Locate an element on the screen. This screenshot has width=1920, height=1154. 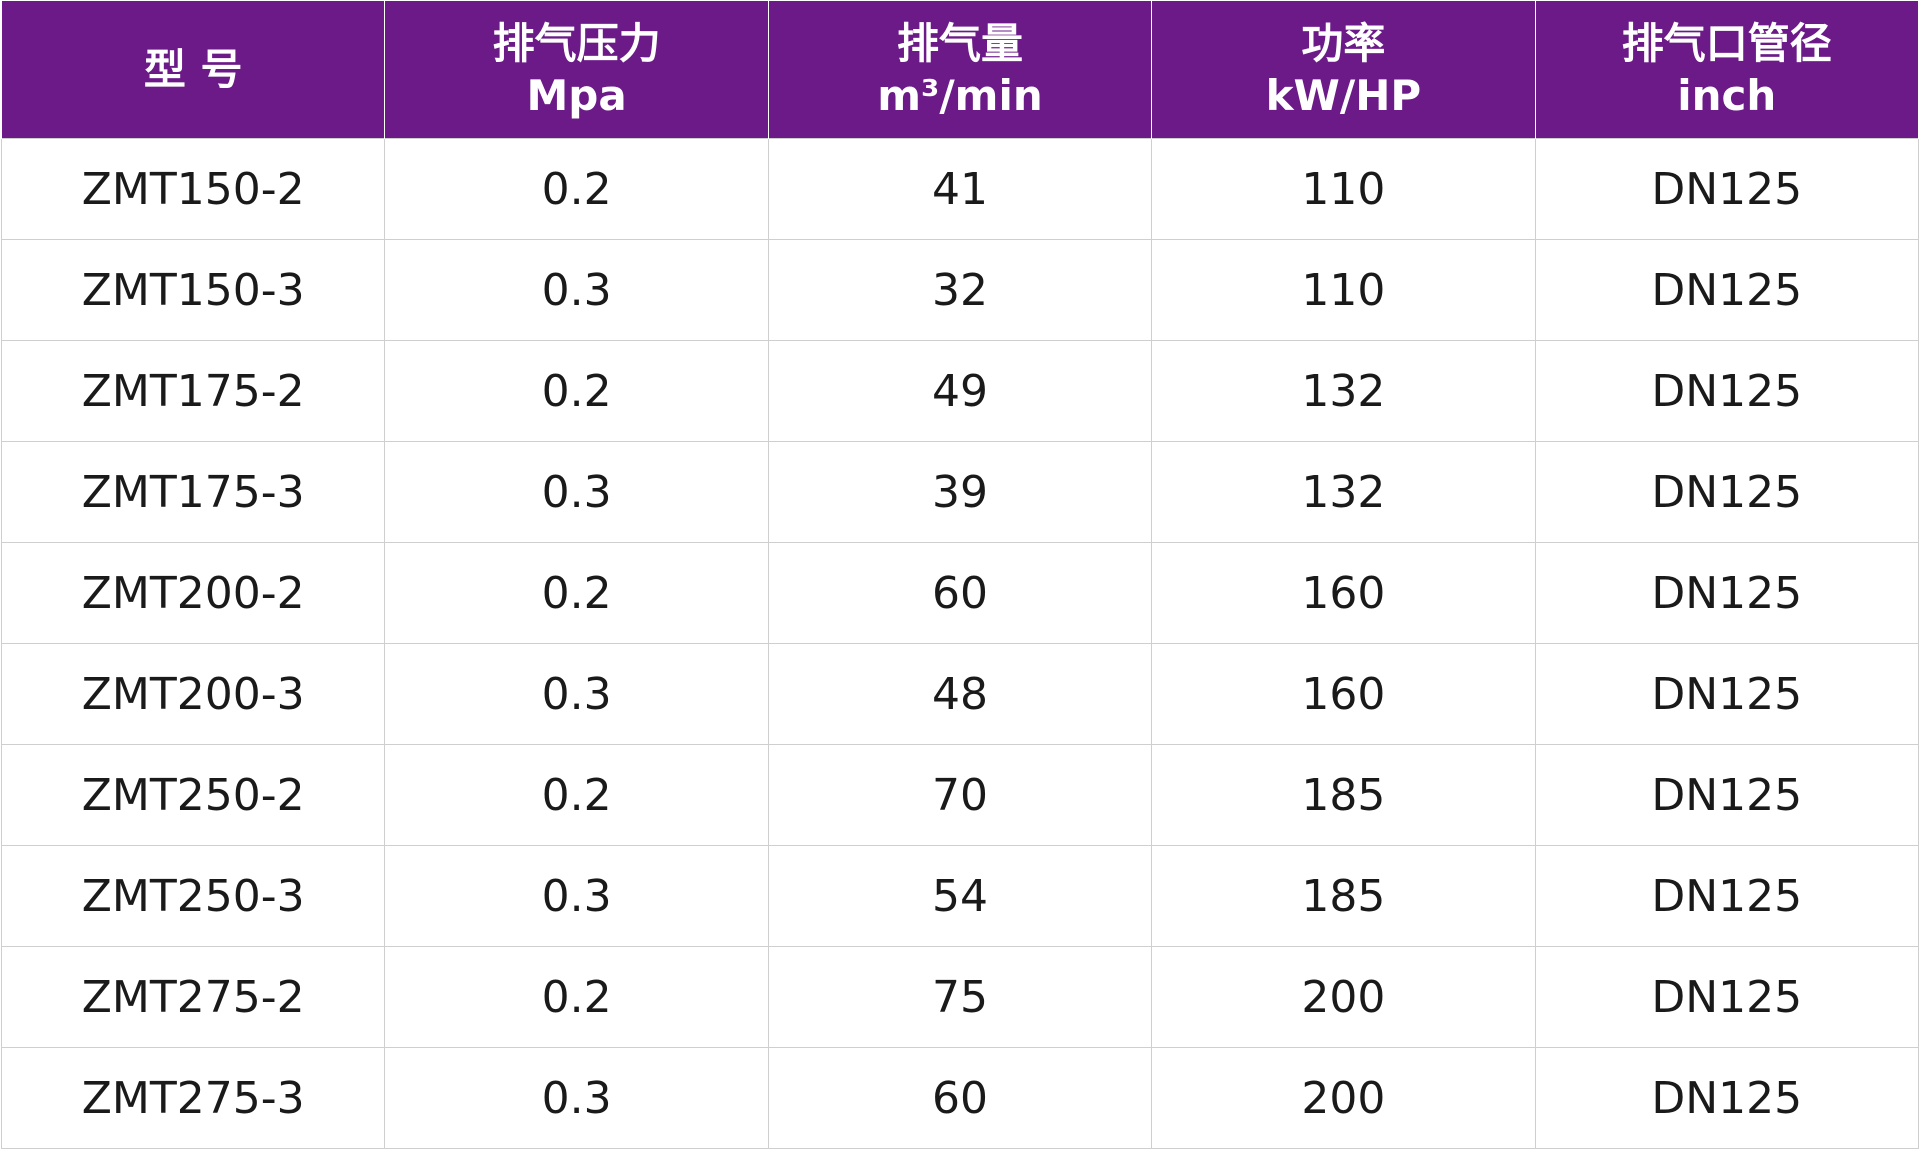
table-cell: ZMT275-3 is located at coordinates (193, 1098).